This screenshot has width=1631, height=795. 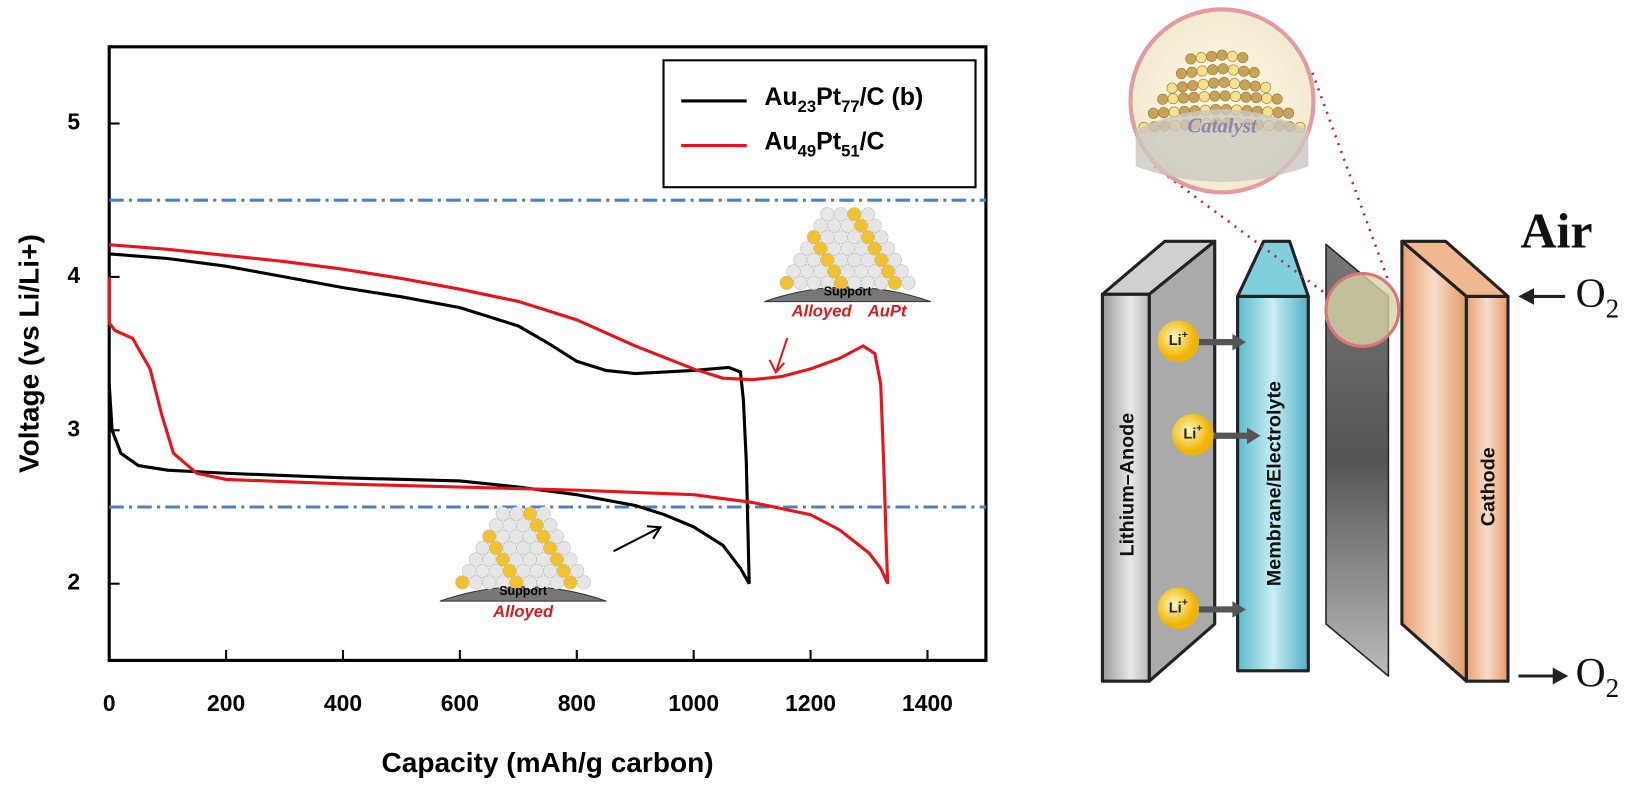 I want to click on cathode-front, so click(x=1487, y=488).